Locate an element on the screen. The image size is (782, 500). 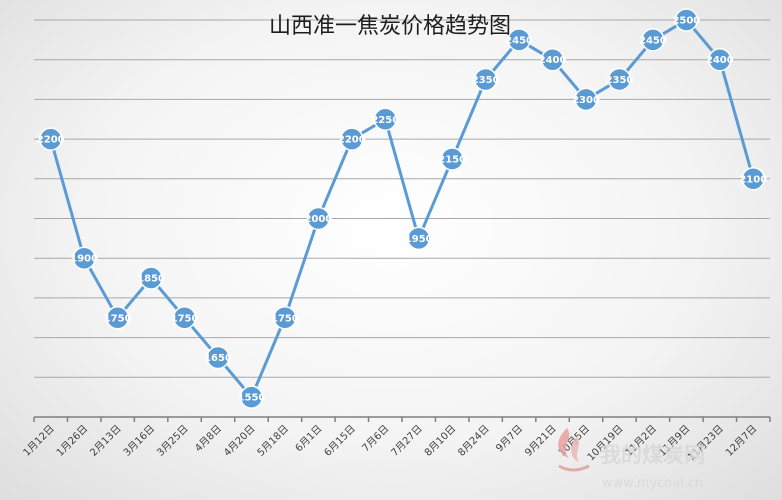
x-tick-label: 3月25日 is located at coordinates (173, 441).